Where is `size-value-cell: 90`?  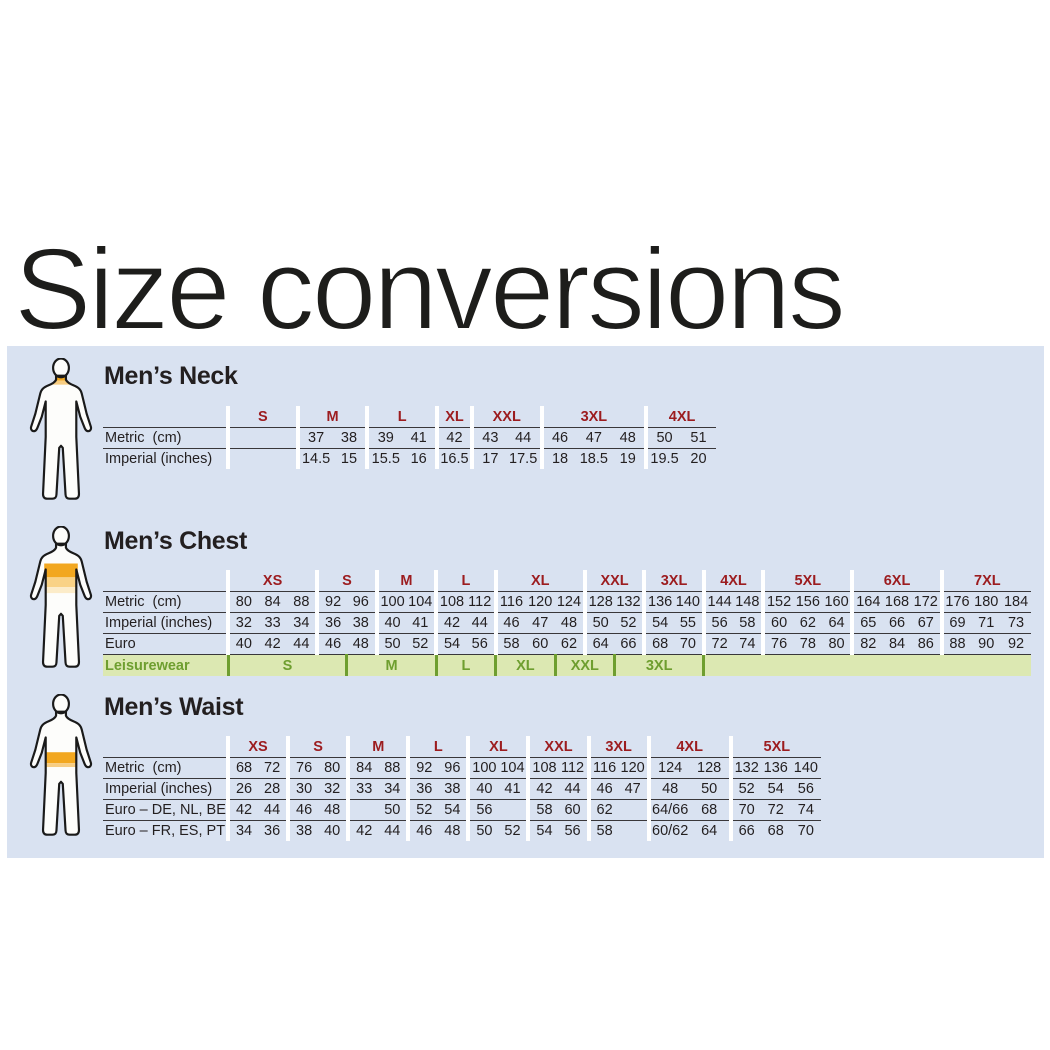 size-value-cell: 90 is located at coordinates (986, 644).